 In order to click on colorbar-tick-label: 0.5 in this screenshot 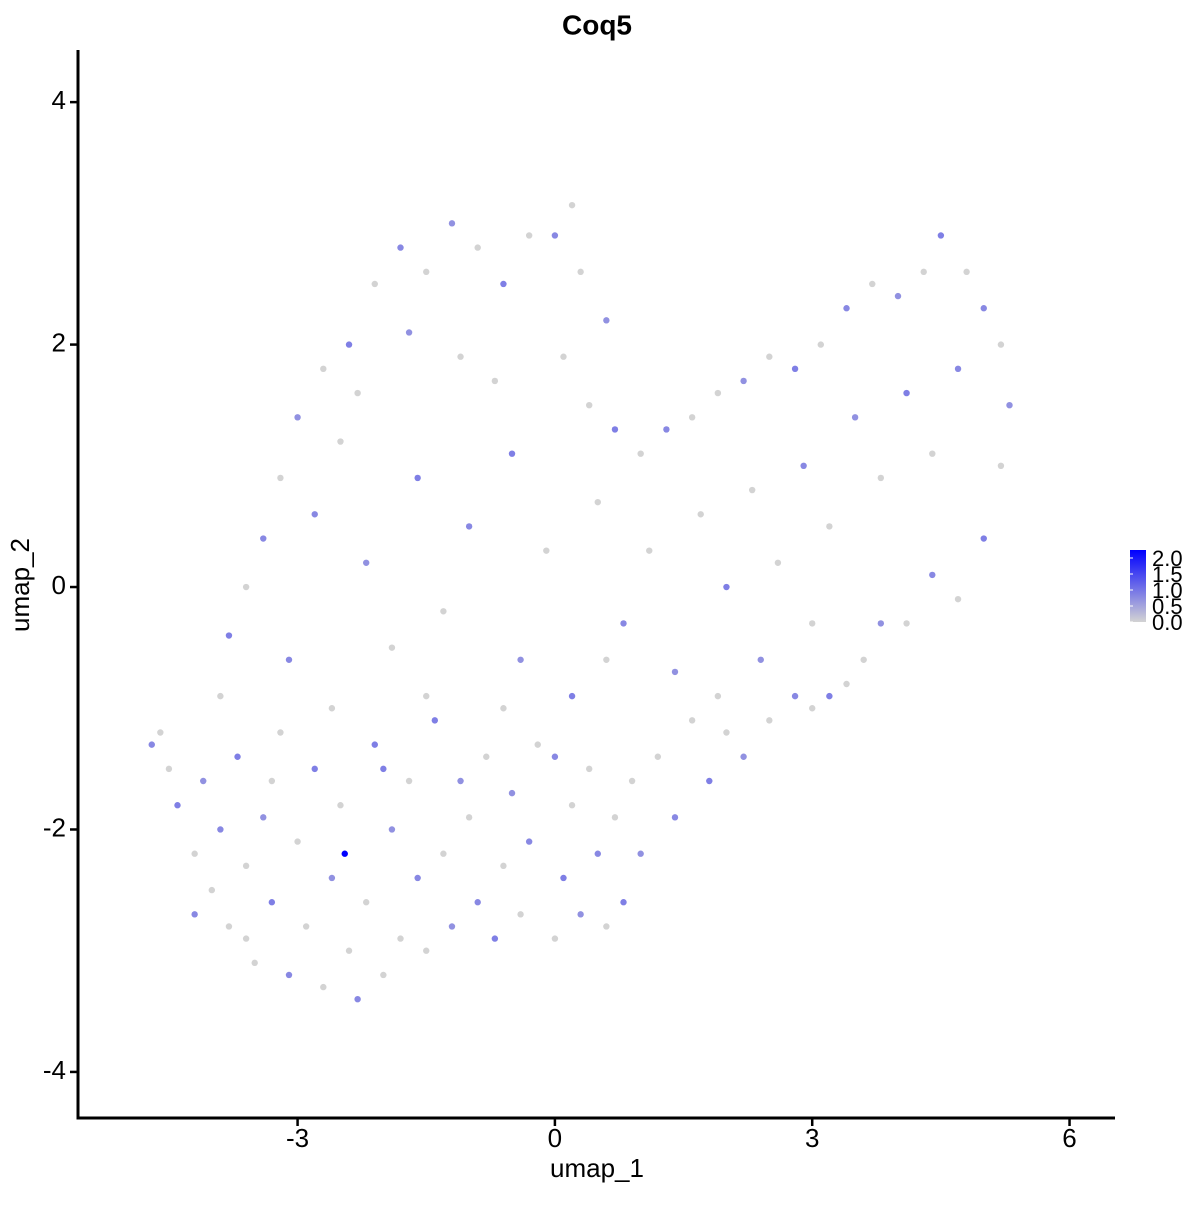, I will do `click(1167, 606)`.